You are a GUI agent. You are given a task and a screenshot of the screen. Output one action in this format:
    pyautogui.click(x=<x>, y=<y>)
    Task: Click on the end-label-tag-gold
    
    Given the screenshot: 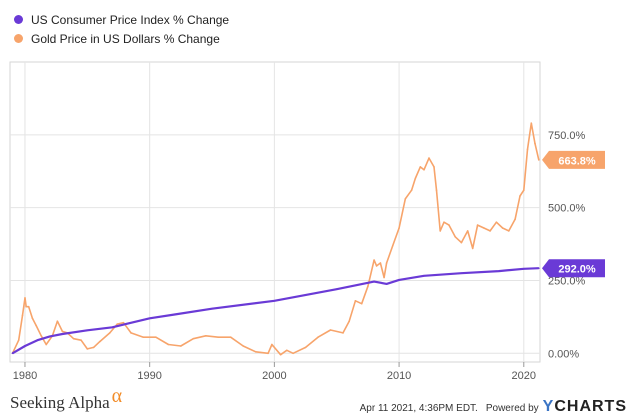 What is the action you would take?
    pyautogui.click(x=573, y=159)
    